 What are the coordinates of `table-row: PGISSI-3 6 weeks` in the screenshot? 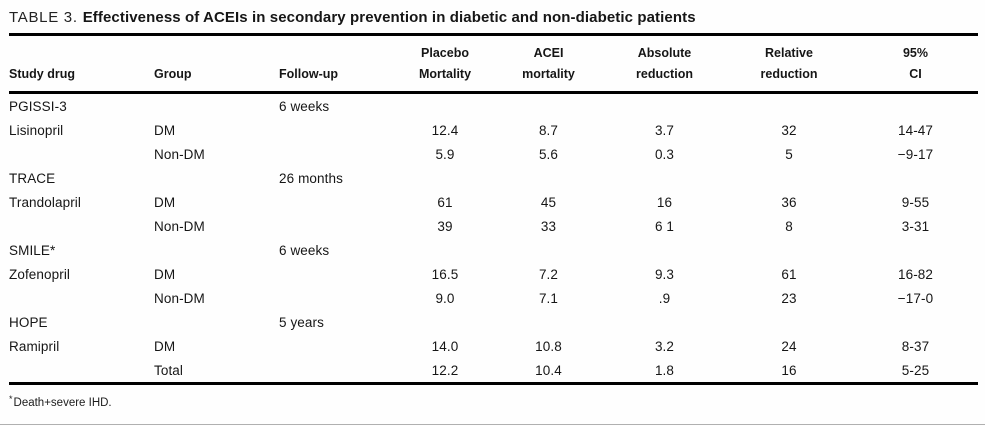 It's located at (493, 106).